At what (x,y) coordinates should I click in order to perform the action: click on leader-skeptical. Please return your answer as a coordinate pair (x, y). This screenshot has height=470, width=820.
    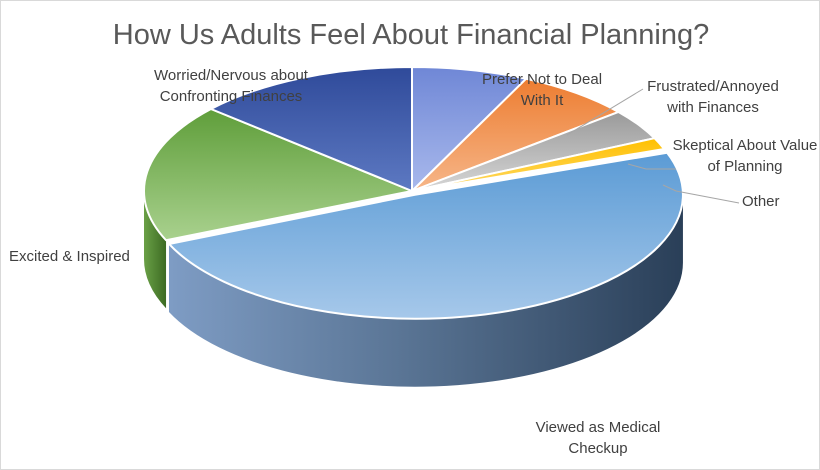
    Looking at the image, I should click on (651, 166).